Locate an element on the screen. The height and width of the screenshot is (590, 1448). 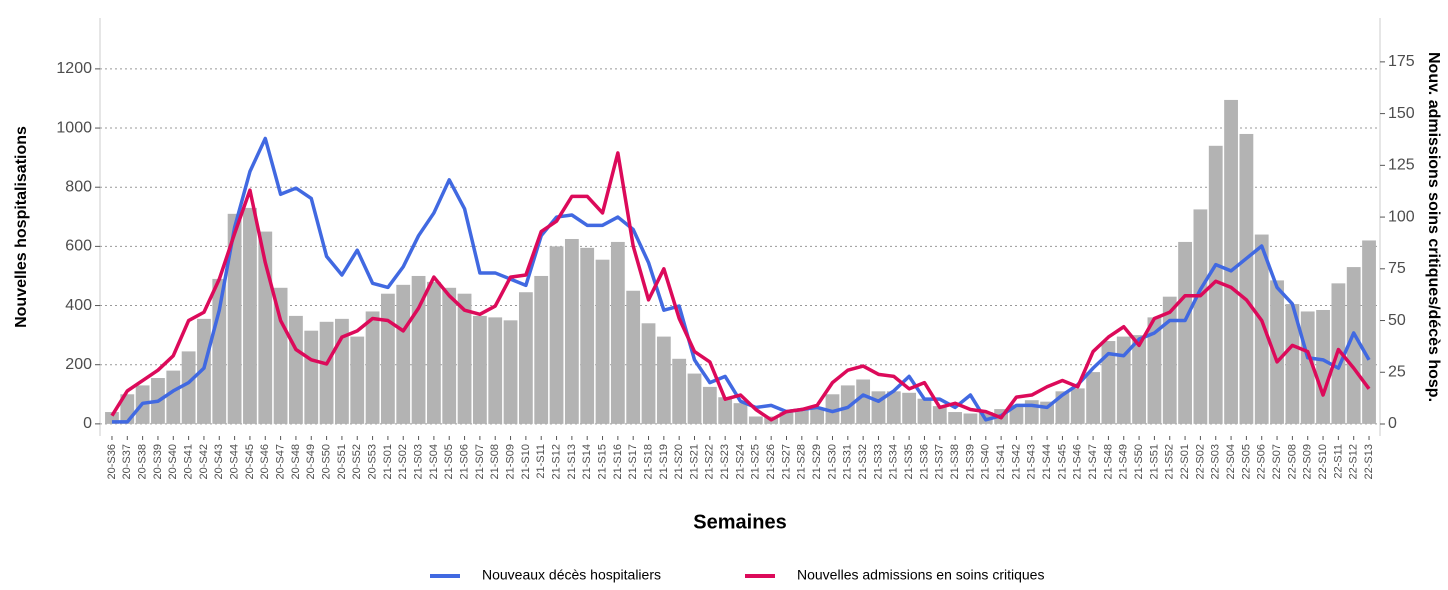
x-tick-label: 20-S50 is located at coordinates (326, 461).